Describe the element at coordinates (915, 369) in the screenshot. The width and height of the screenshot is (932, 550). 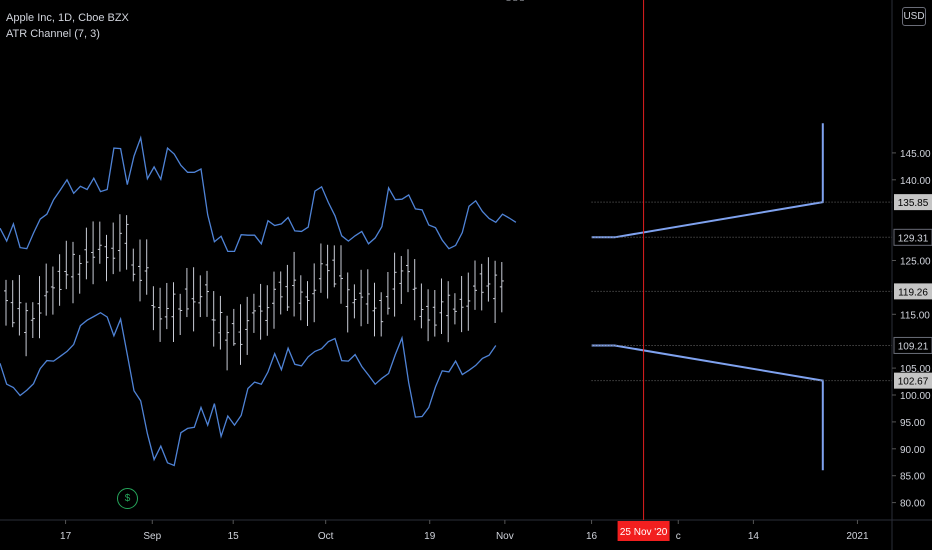
I see `price-tick-label: 105.00` at that location.